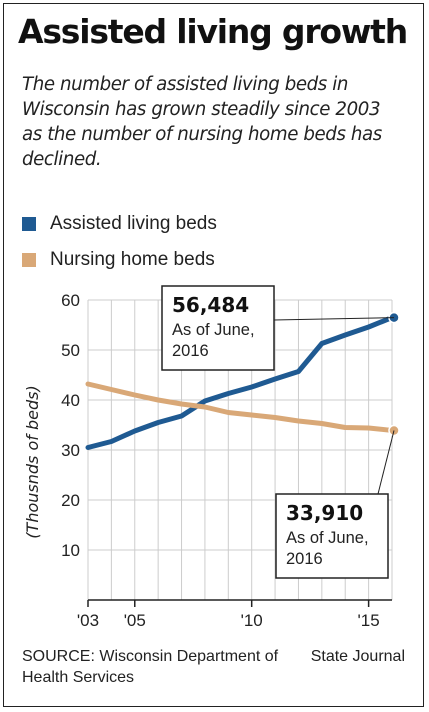 Image resolution: width=429 pixels, height=712 pixels. Describe the element at coordinates (240, 407) in the screenshot. I see `nursing-home-line` at that location.